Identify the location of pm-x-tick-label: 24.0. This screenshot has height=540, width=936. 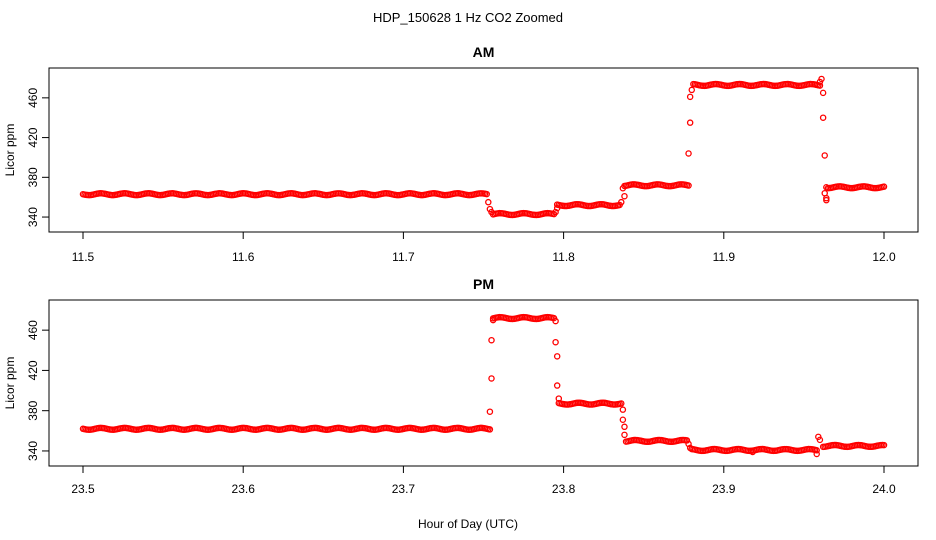
(884, 489).